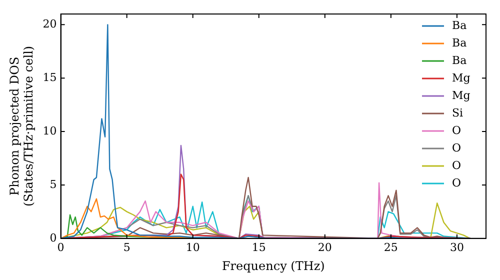  I want to click on y-tick-label: 10, so click(49, 131).